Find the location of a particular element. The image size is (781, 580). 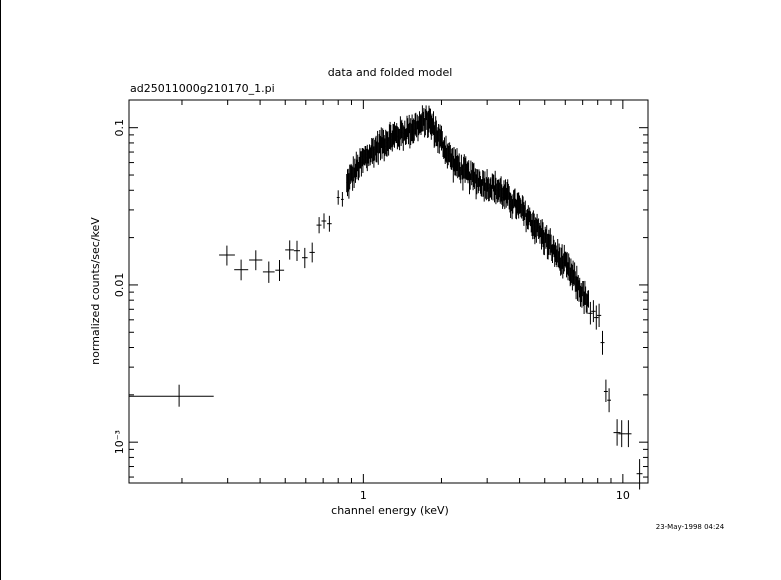

y-tick-label: 0.01 is located at coordinates (119, 285).